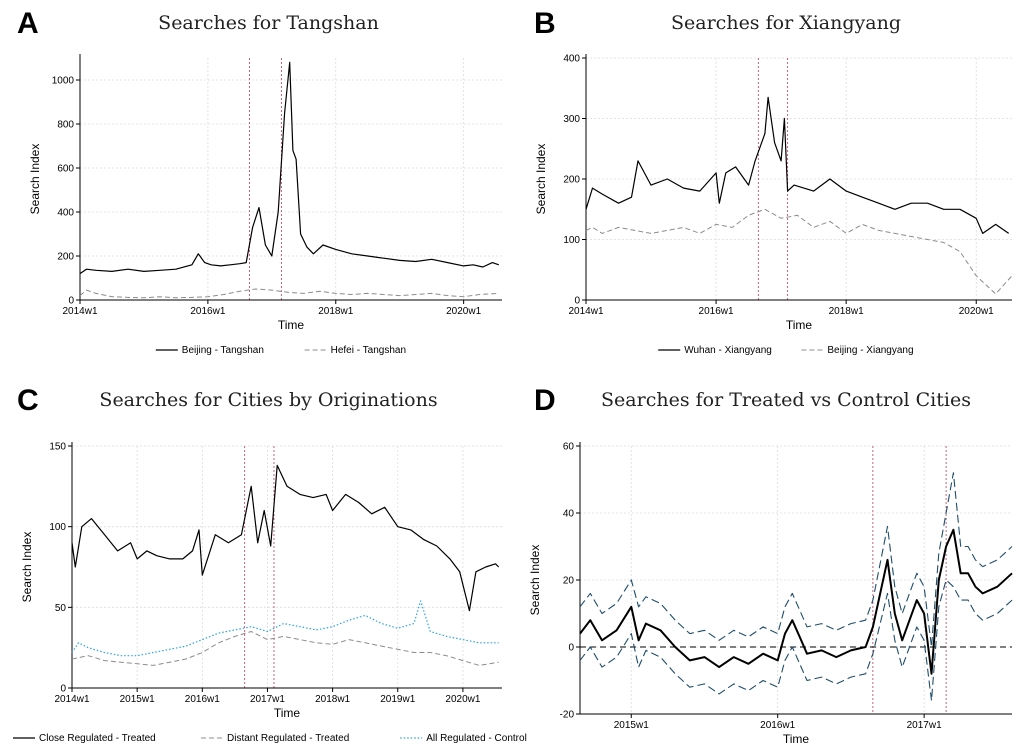 This screenshot has height=754, width=1035. What do you see at coordinates (870, 350) in the screenshot?
I see `legend-label: Beijing - Xiangyang` at bounding box center [870, 350].